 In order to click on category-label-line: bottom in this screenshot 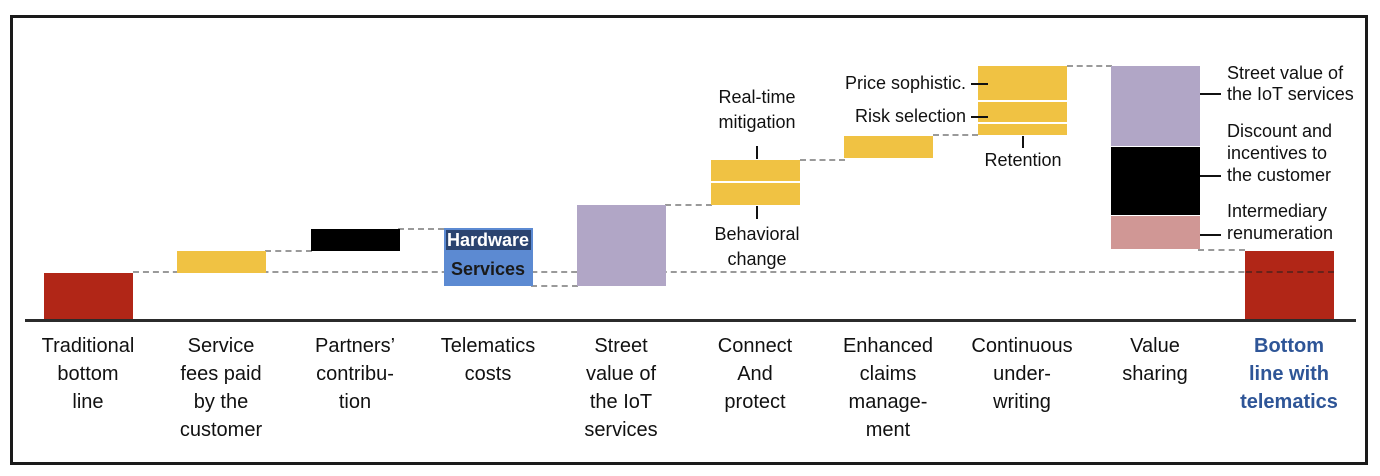, I will do `click(88, 374)`.